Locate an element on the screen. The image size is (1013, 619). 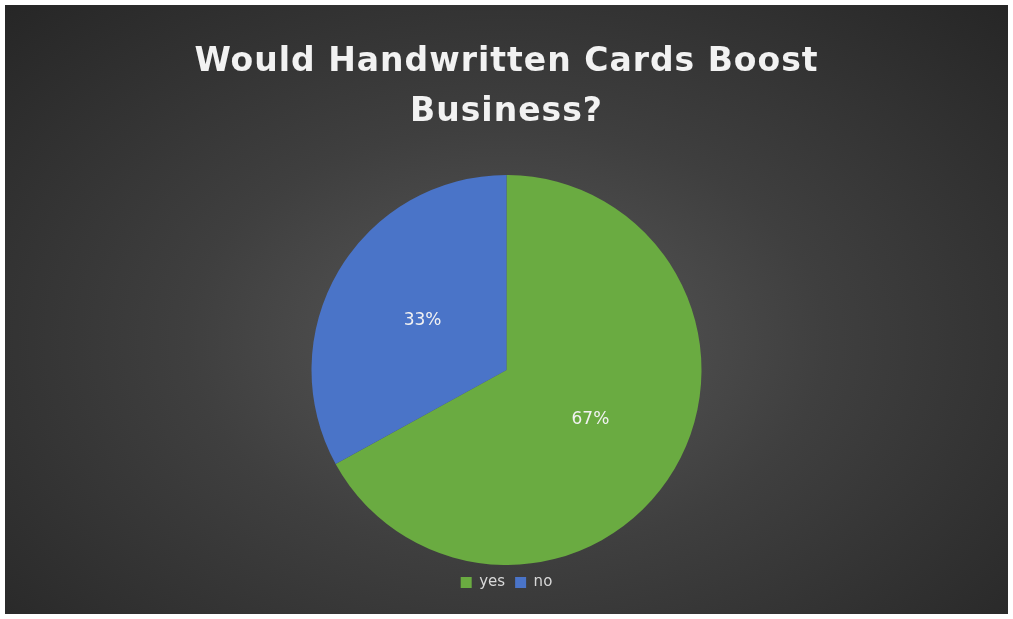
legend-label: no is located at coordinates (543, 581).